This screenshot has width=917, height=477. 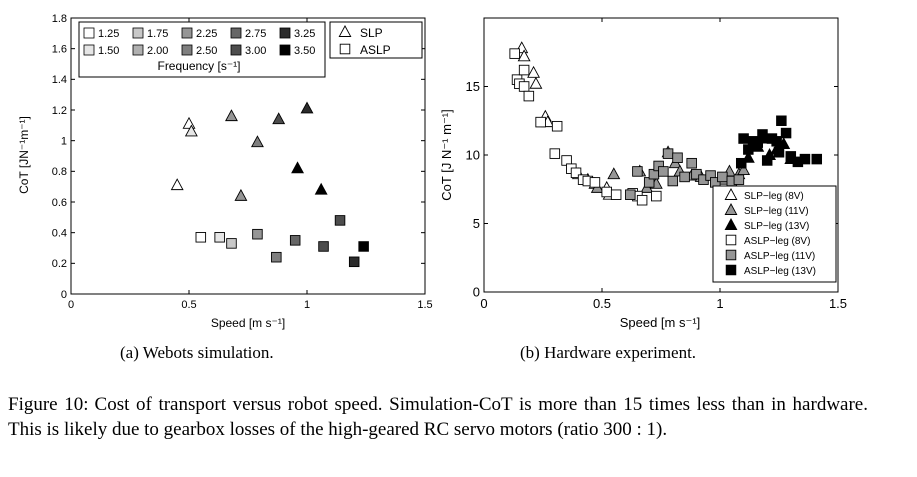 I want to click on figure-caption-label: Figure 10:, so click(x=48, y=404).